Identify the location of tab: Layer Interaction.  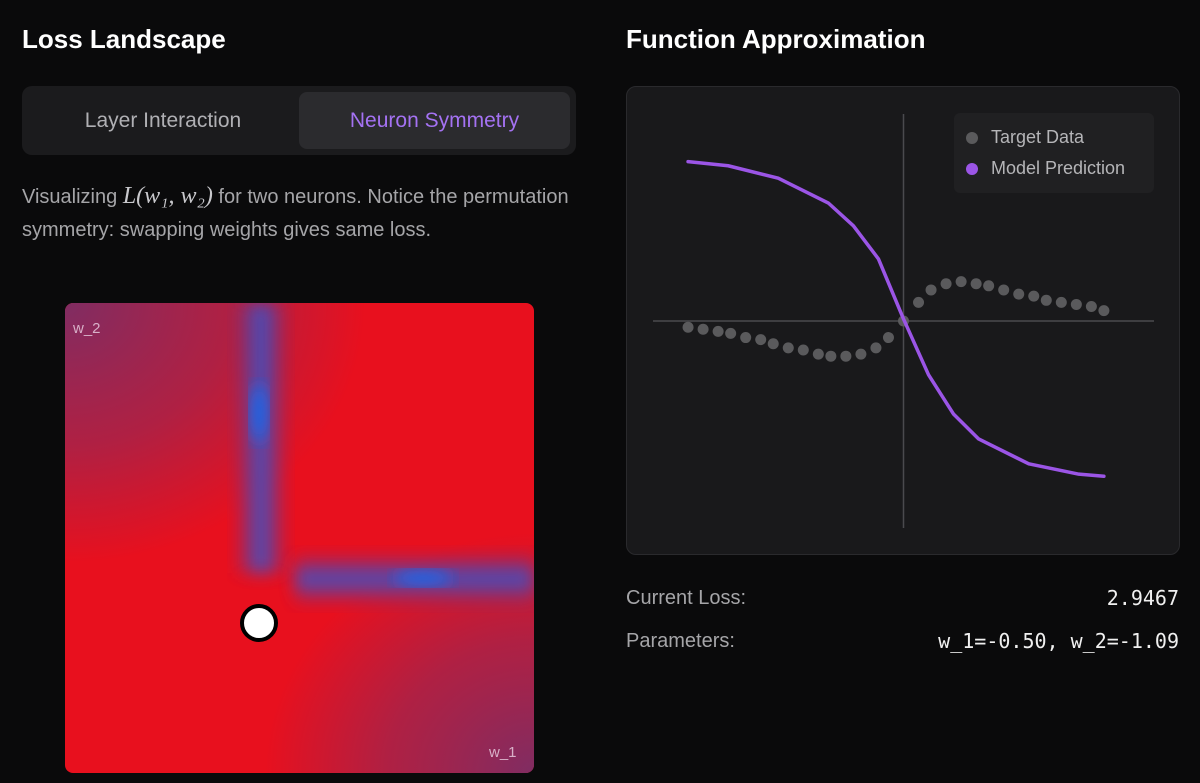
(163, 120).